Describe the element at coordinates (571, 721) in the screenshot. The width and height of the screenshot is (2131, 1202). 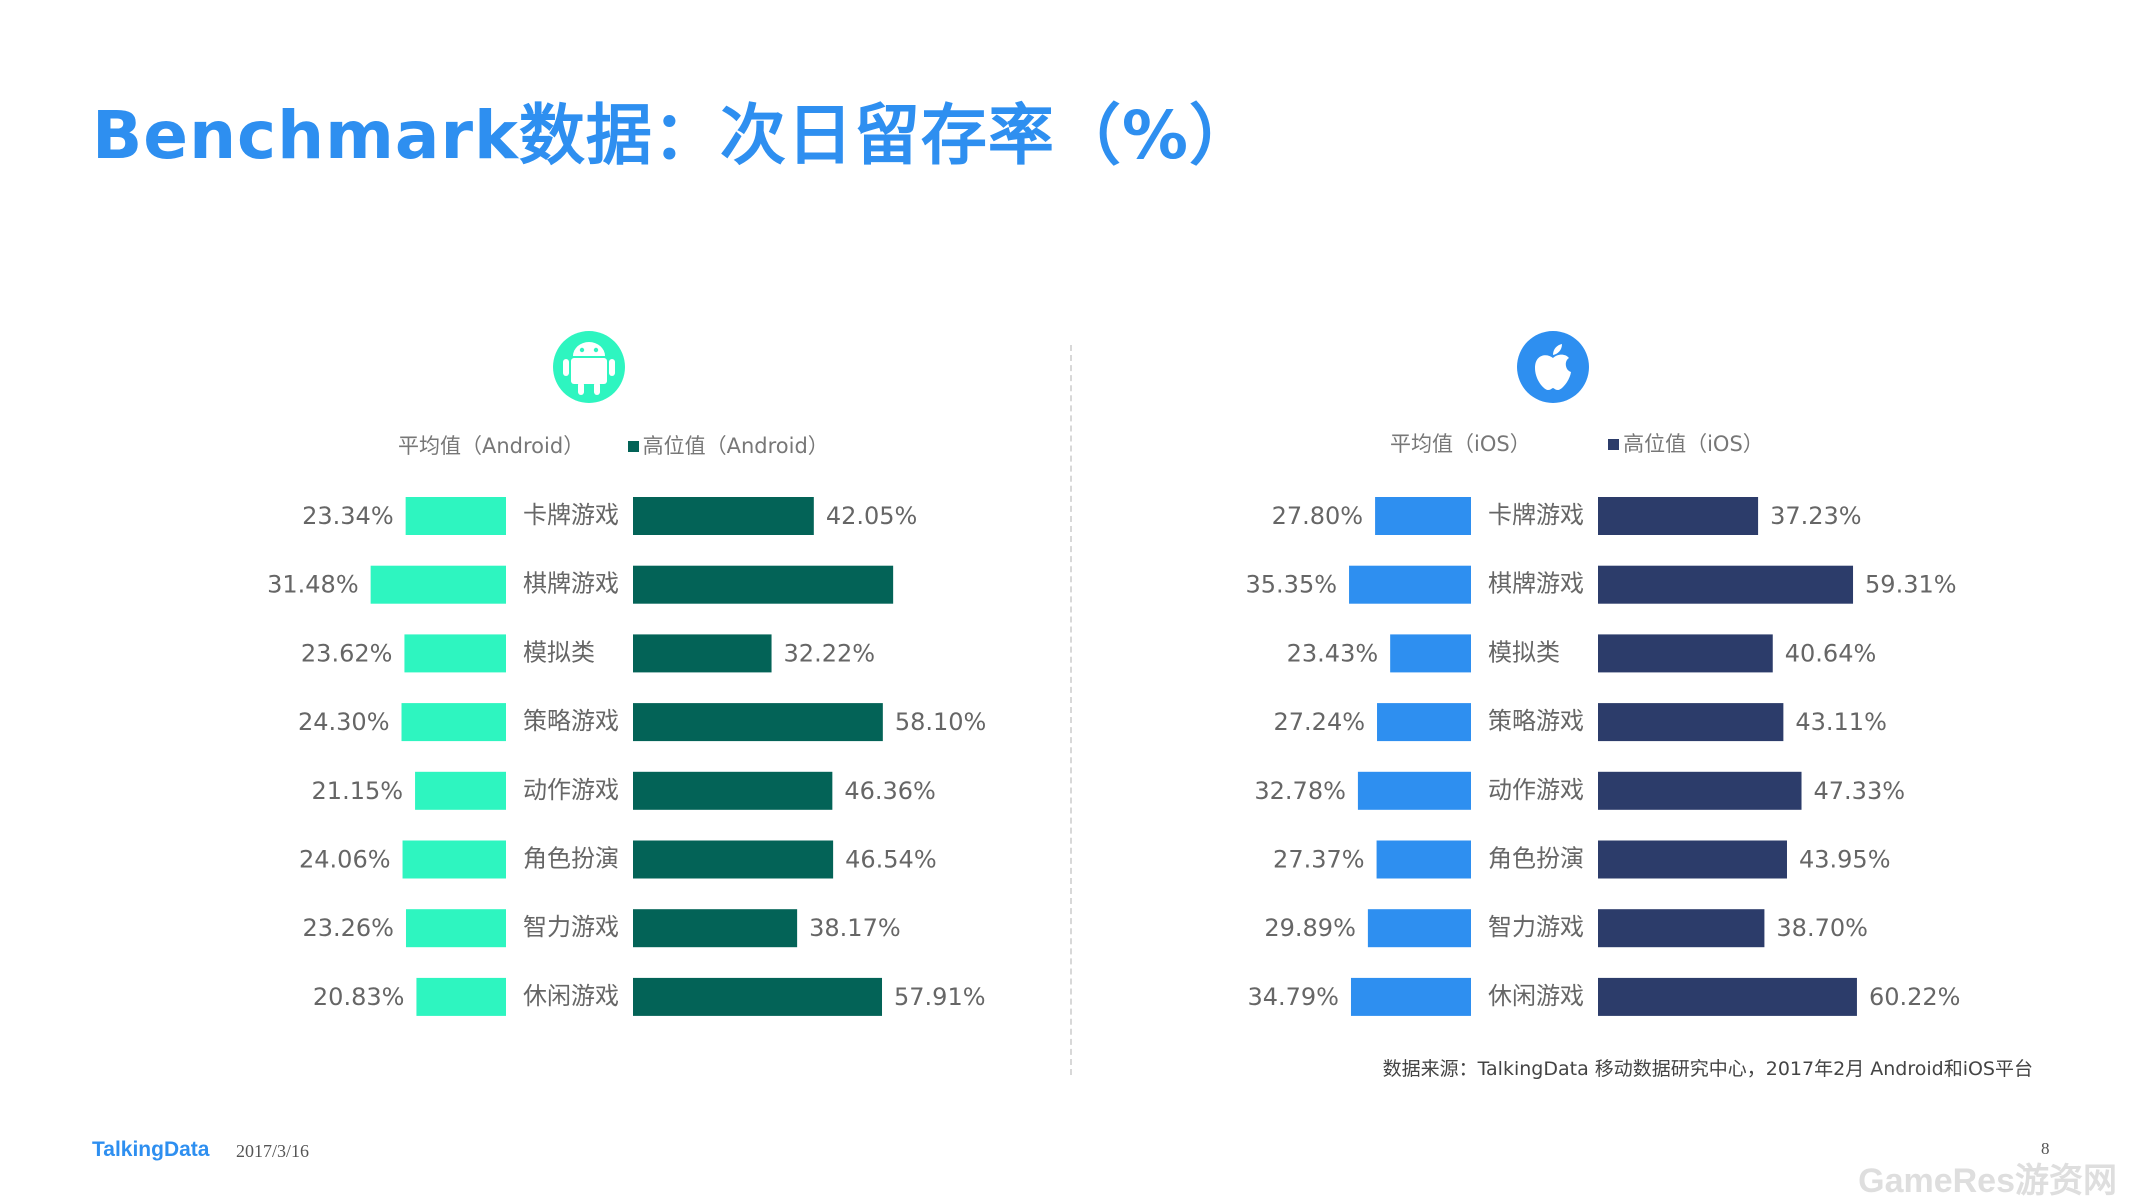
I see `android-category-label: 策略游戏` at that location.